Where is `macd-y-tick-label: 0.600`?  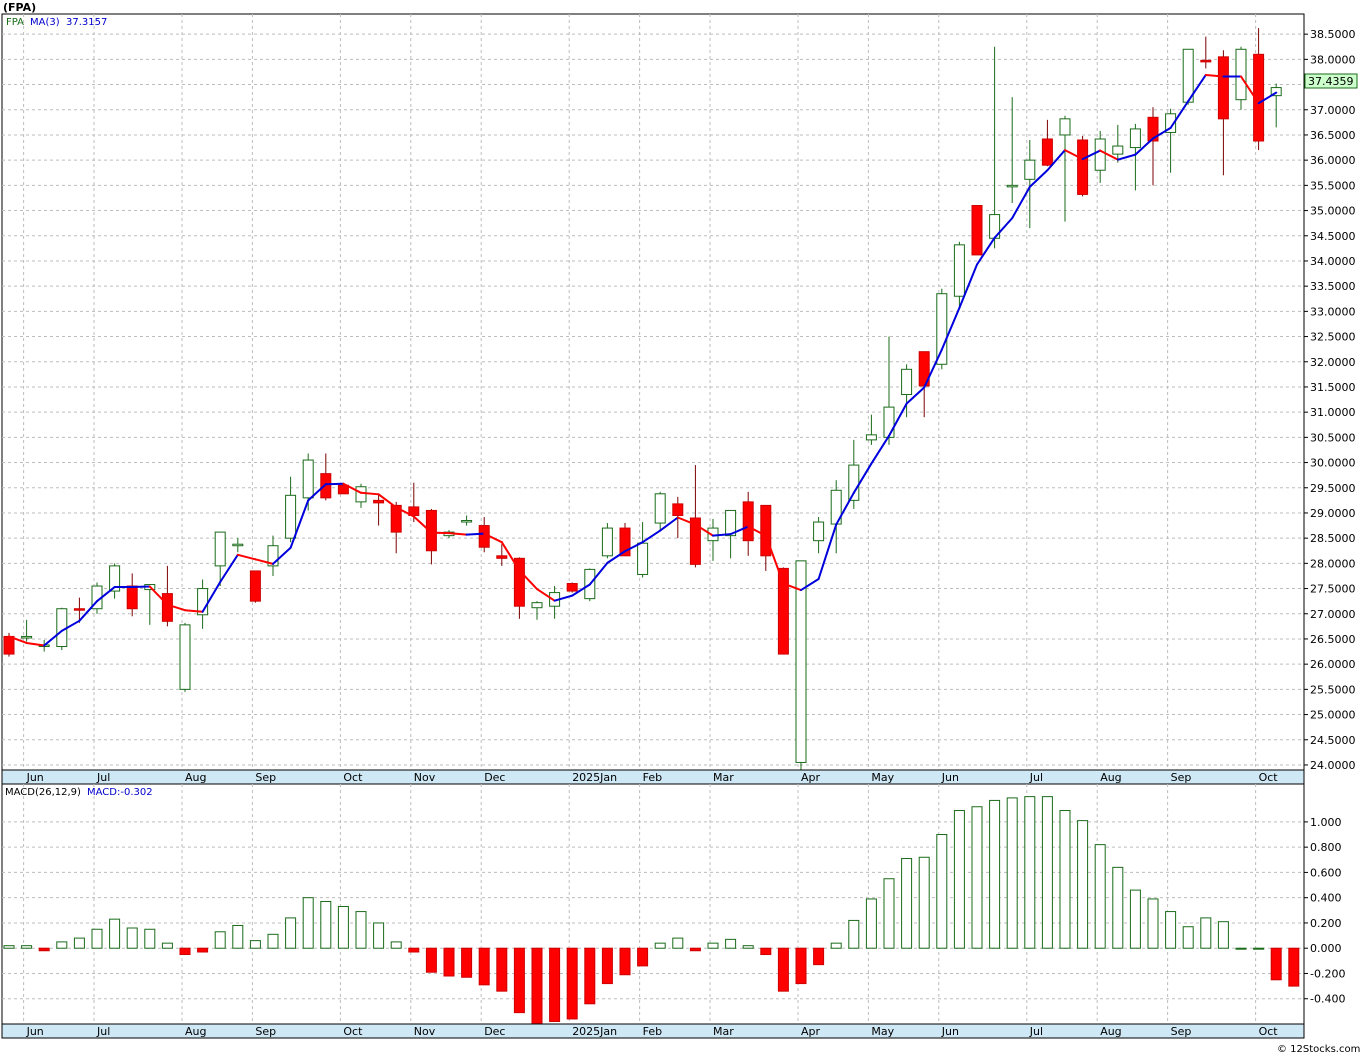
macd-y-tick-label: 0.600 is located at coordinates (1326, 872).